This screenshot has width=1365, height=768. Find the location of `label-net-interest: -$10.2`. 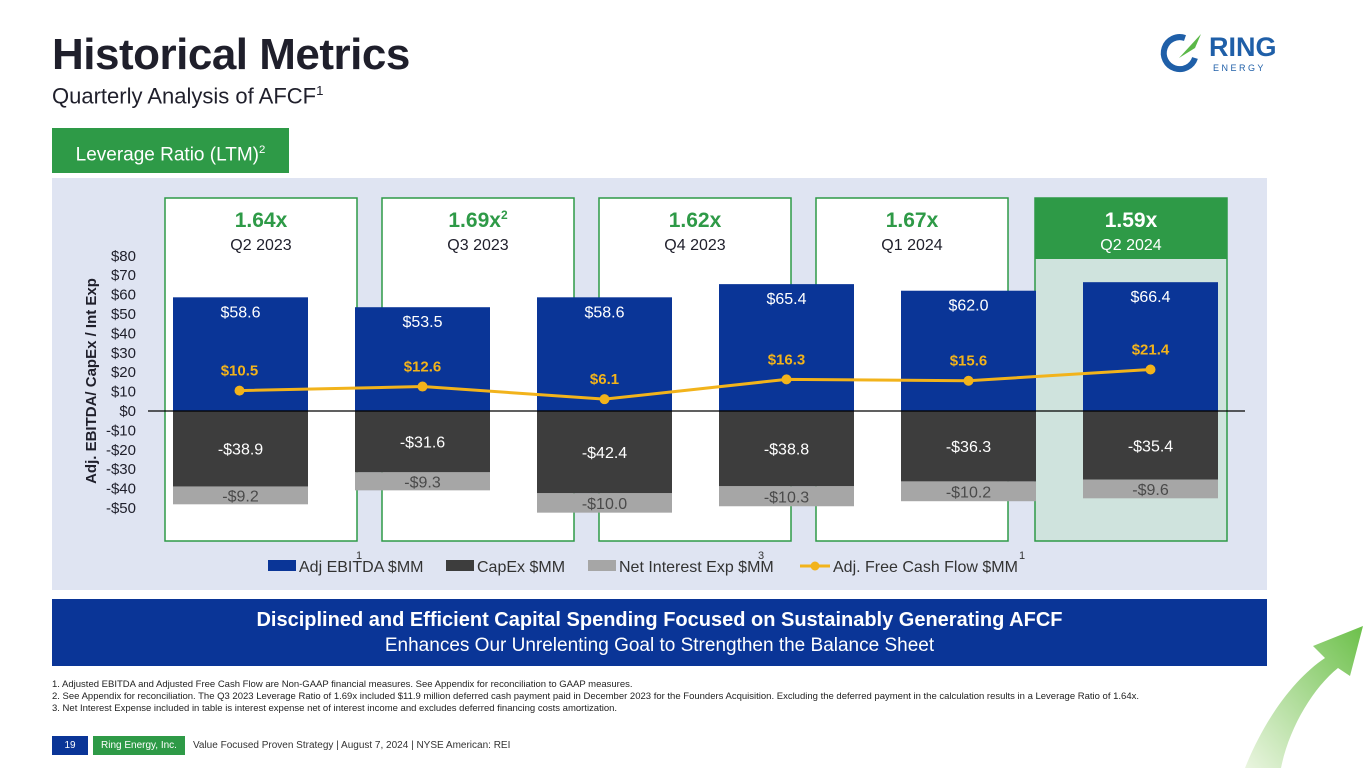

label-net-interest: -$10.2 is located at coordinates (968, 492).